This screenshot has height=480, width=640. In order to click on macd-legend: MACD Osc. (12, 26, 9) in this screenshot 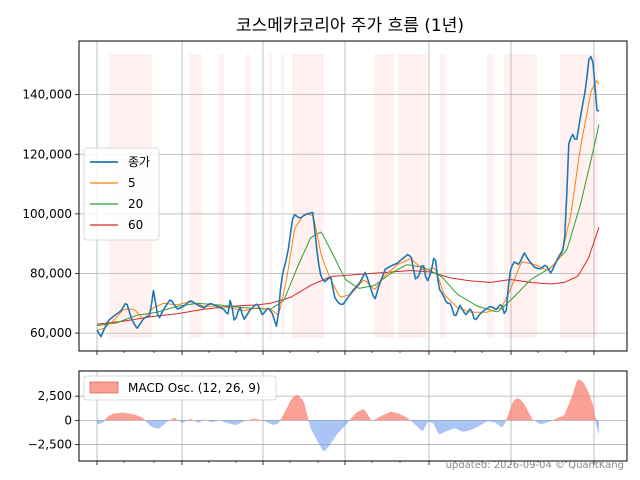, I will do `click(180, 388)`.